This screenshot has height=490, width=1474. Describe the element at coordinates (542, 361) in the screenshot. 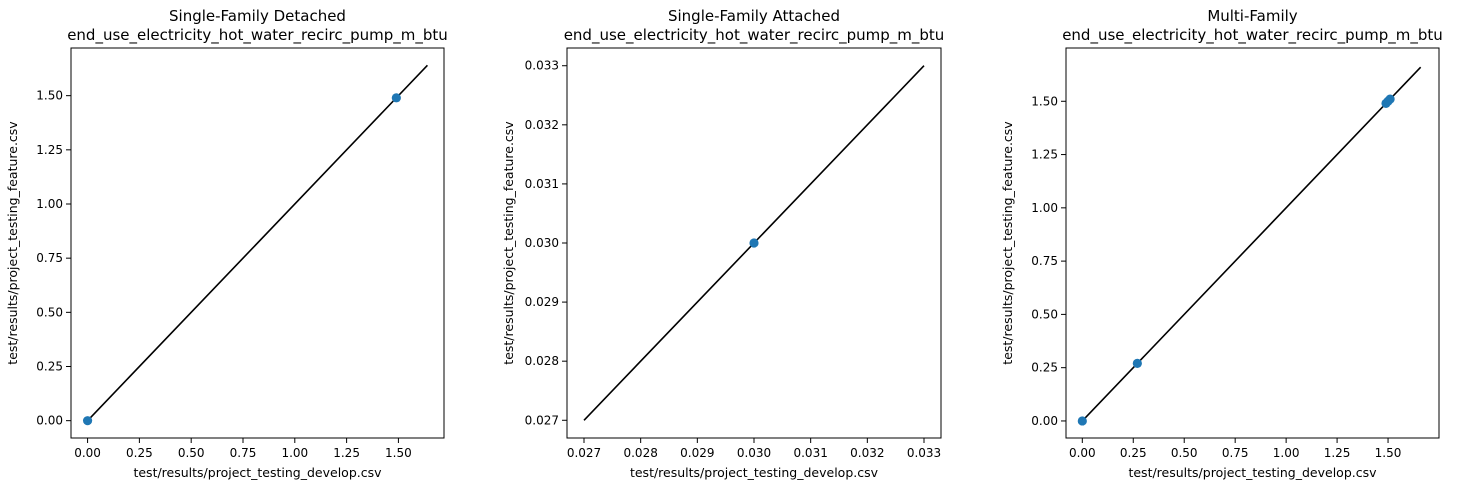

I see `y-tick-label: 0.028` at that location.